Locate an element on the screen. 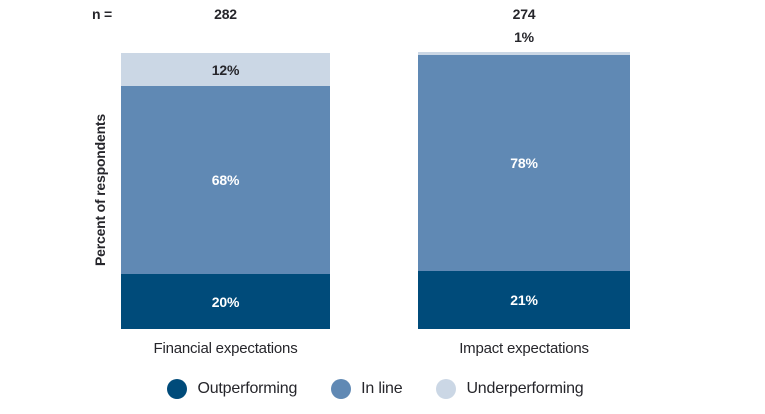 The image size is (765, 414). segment-inline-impact: 78% is located at coordinates (524, 163).